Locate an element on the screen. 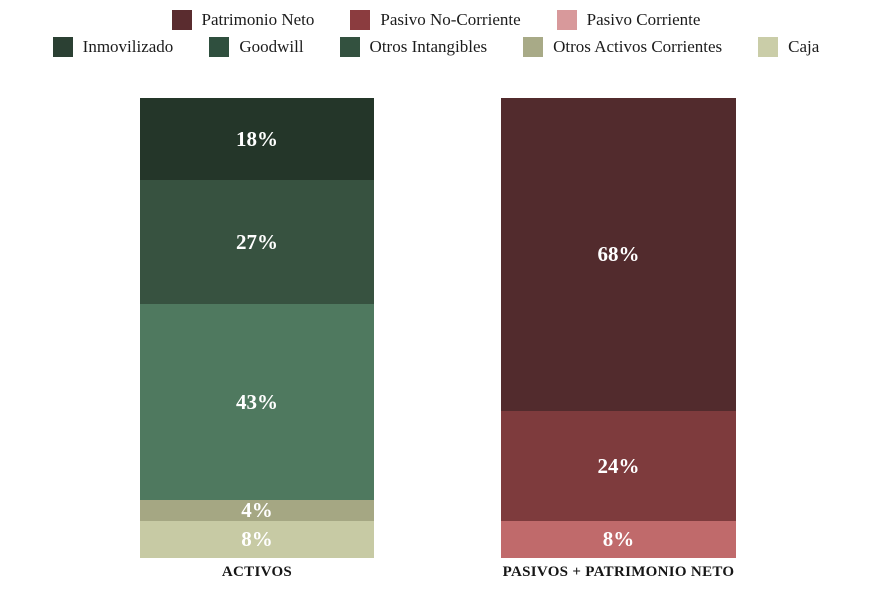 This screenshot has width=872, height=592. legend-item-pasivo-corriente: Pasivo Corriente is located at coordinates (628, 20).